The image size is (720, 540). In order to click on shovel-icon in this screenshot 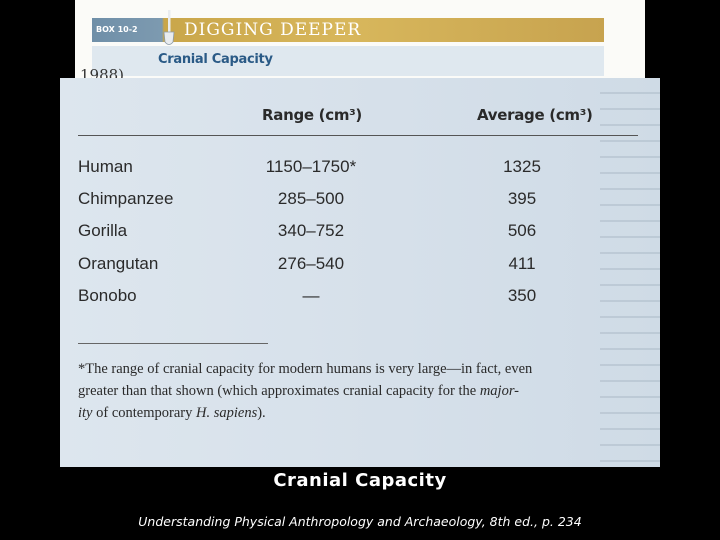, I will do `click(169, 27)`.